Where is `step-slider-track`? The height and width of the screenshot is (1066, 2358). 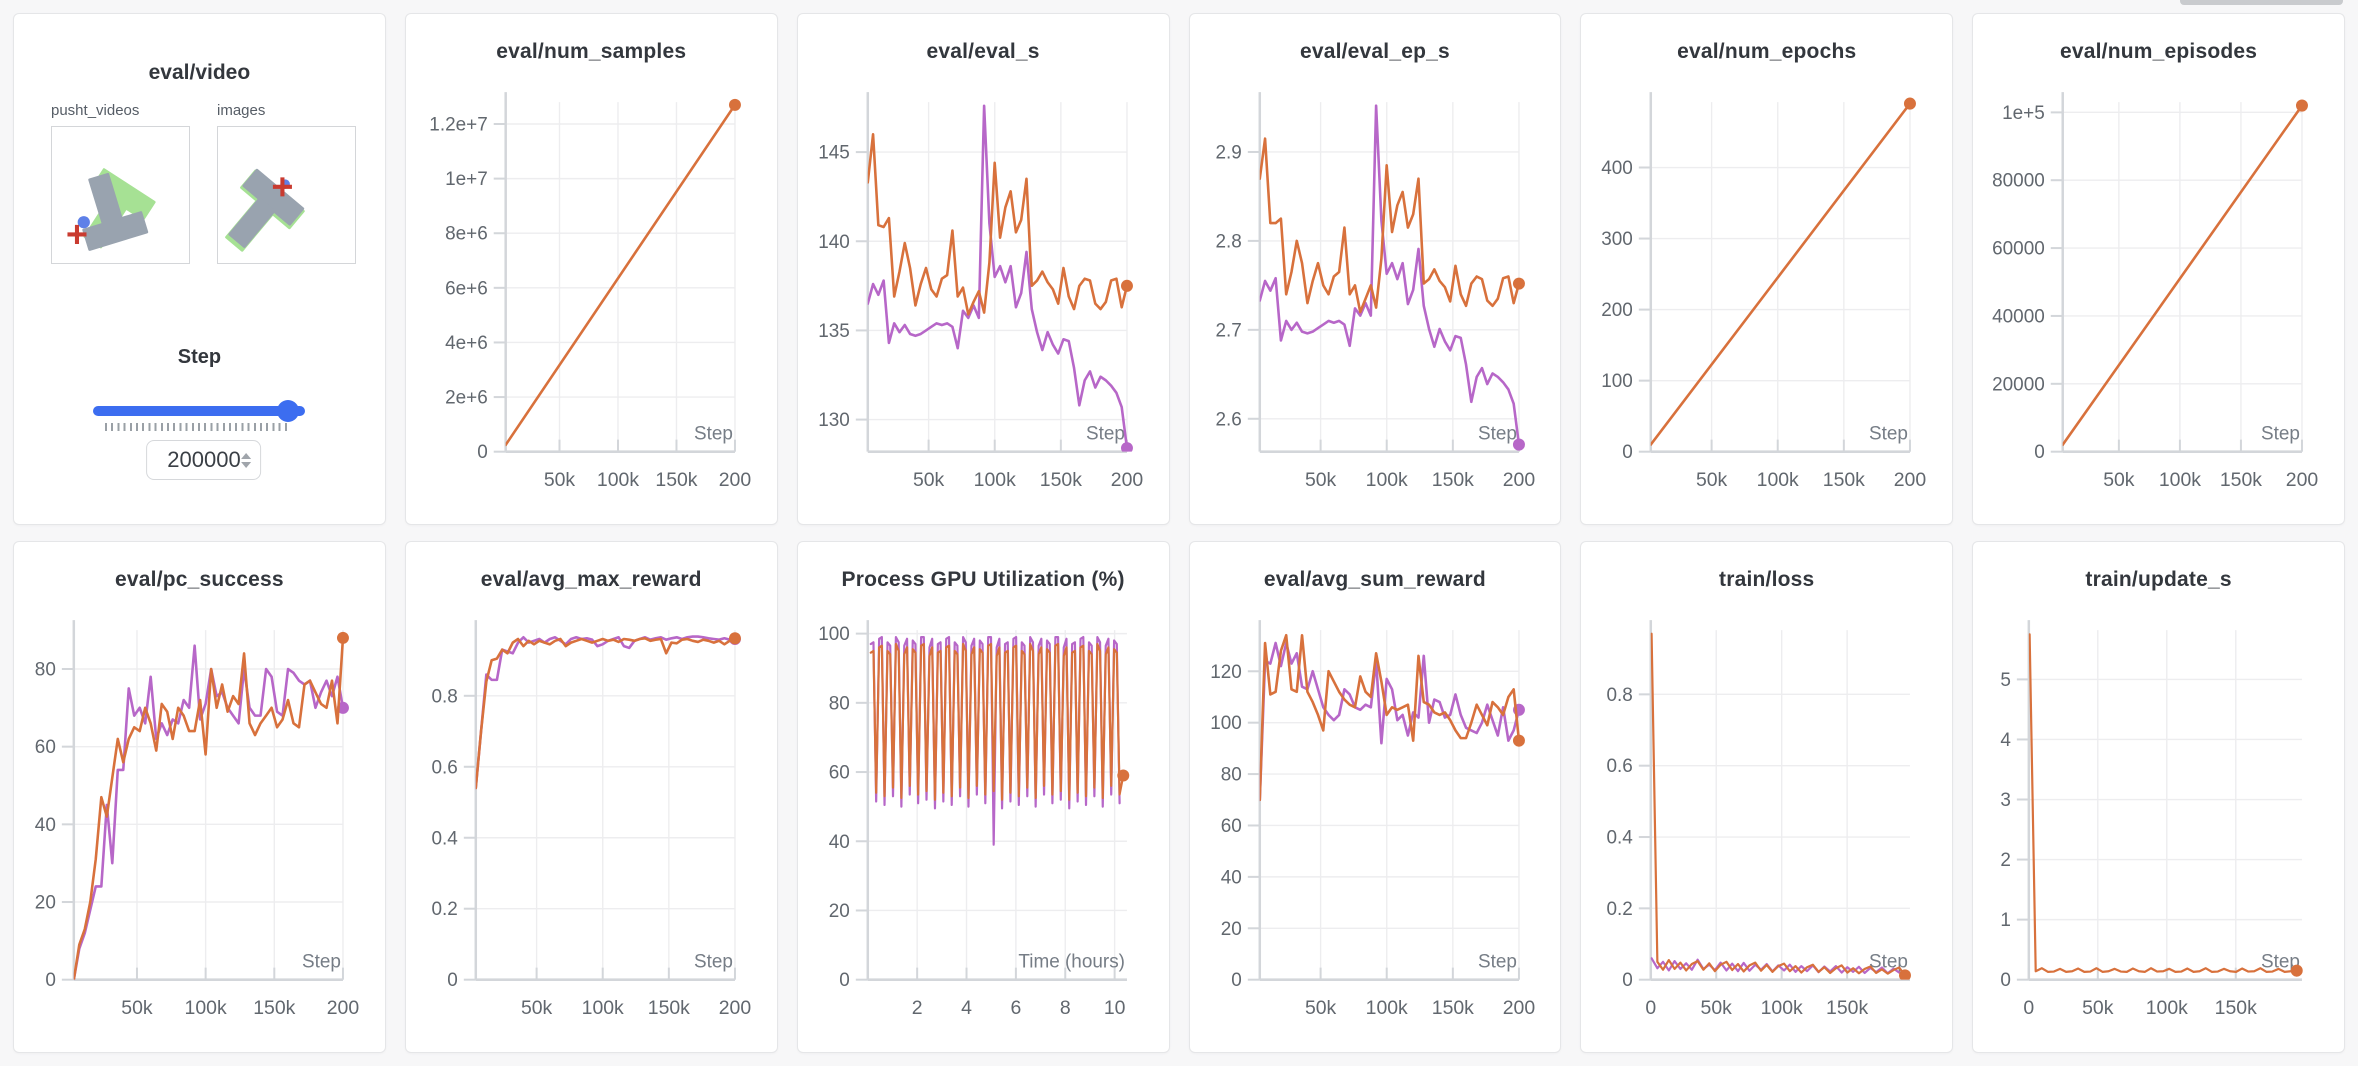
step-slider-track is located at coordinates (199, 411).